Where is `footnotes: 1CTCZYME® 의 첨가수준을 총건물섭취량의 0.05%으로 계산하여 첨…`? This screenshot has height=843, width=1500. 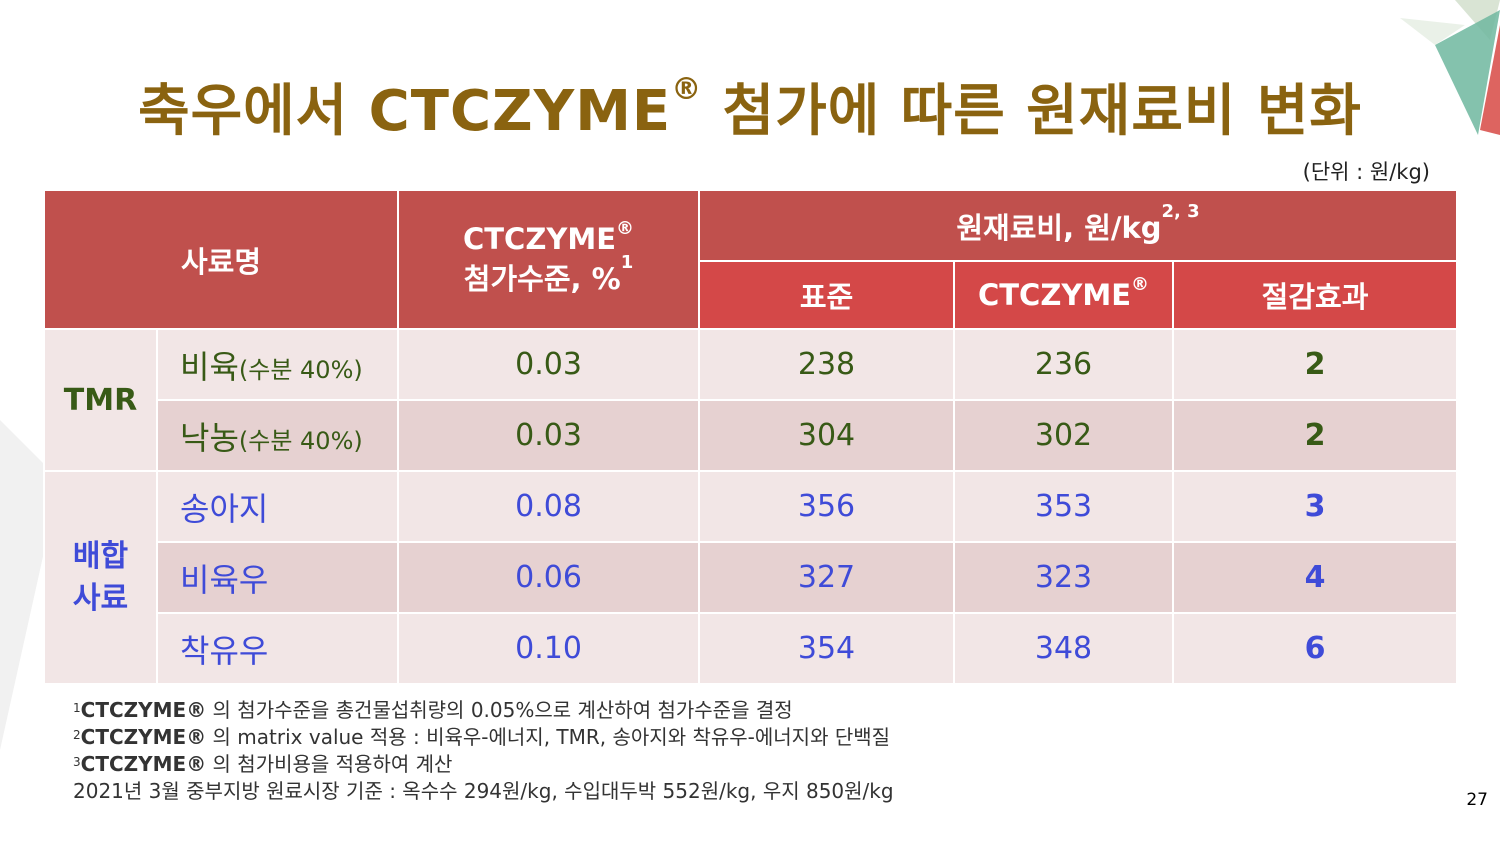 footnotes: 1CTCZYME® 의 첨가수준을 총건물섭취량의 0.05%으로 계산하여 첨… is located at coordinates (483, 751).